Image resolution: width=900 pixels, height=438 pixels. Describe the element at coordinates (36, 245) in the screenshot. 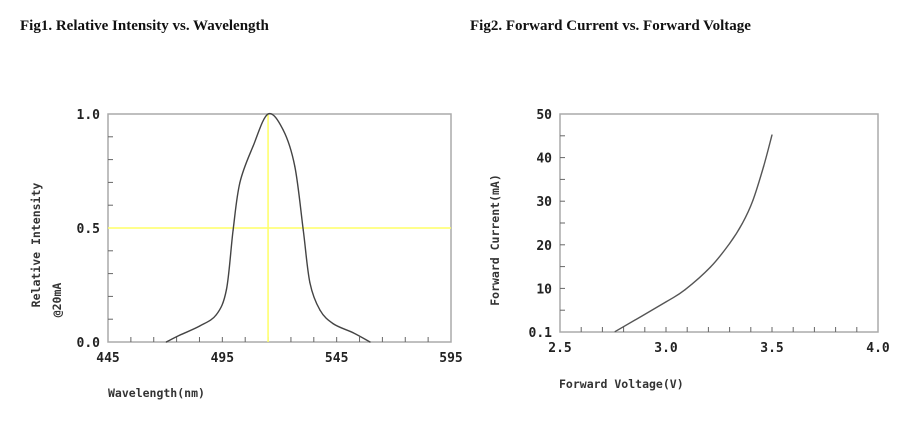

I see `fig1-ylabel: Relative Intensity` at that location.